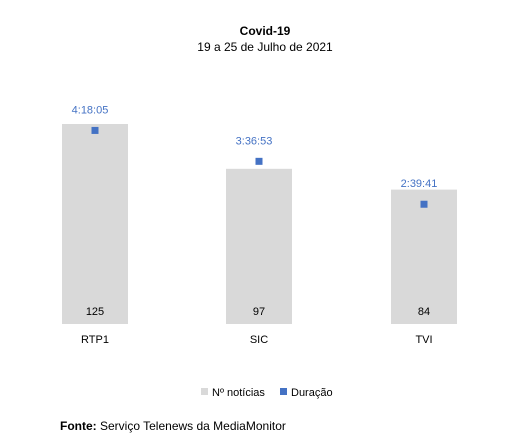 The height and width of the screenshot is (448, 527). What do you see at coordinates (424, 312) in the screenshot?
I see `bar-value-label: 84` at bounding box center [424, 312].